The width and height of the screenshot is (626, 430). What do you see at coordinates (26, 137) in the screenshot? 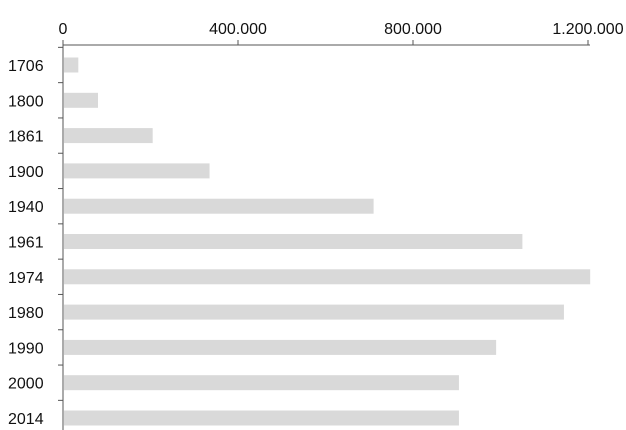
I see `y-tick-label: 1861` at bounding box center [26, 137].